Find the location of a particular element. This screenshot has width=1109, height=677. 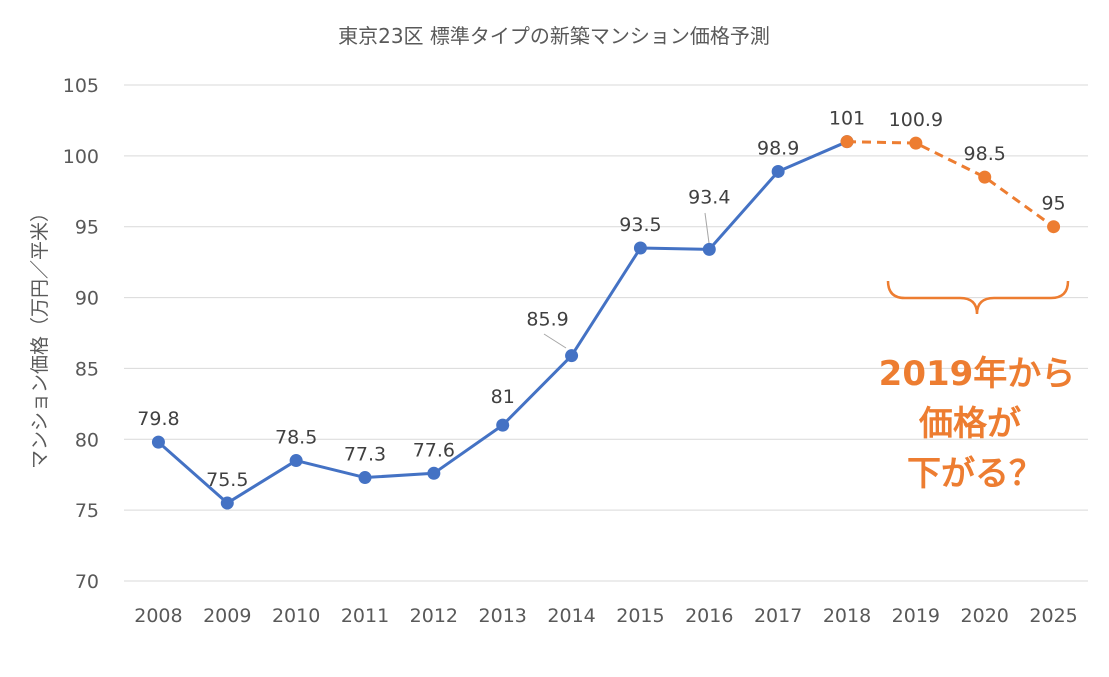

x-tick-label: 2009 is located at coordinates (227, 616).